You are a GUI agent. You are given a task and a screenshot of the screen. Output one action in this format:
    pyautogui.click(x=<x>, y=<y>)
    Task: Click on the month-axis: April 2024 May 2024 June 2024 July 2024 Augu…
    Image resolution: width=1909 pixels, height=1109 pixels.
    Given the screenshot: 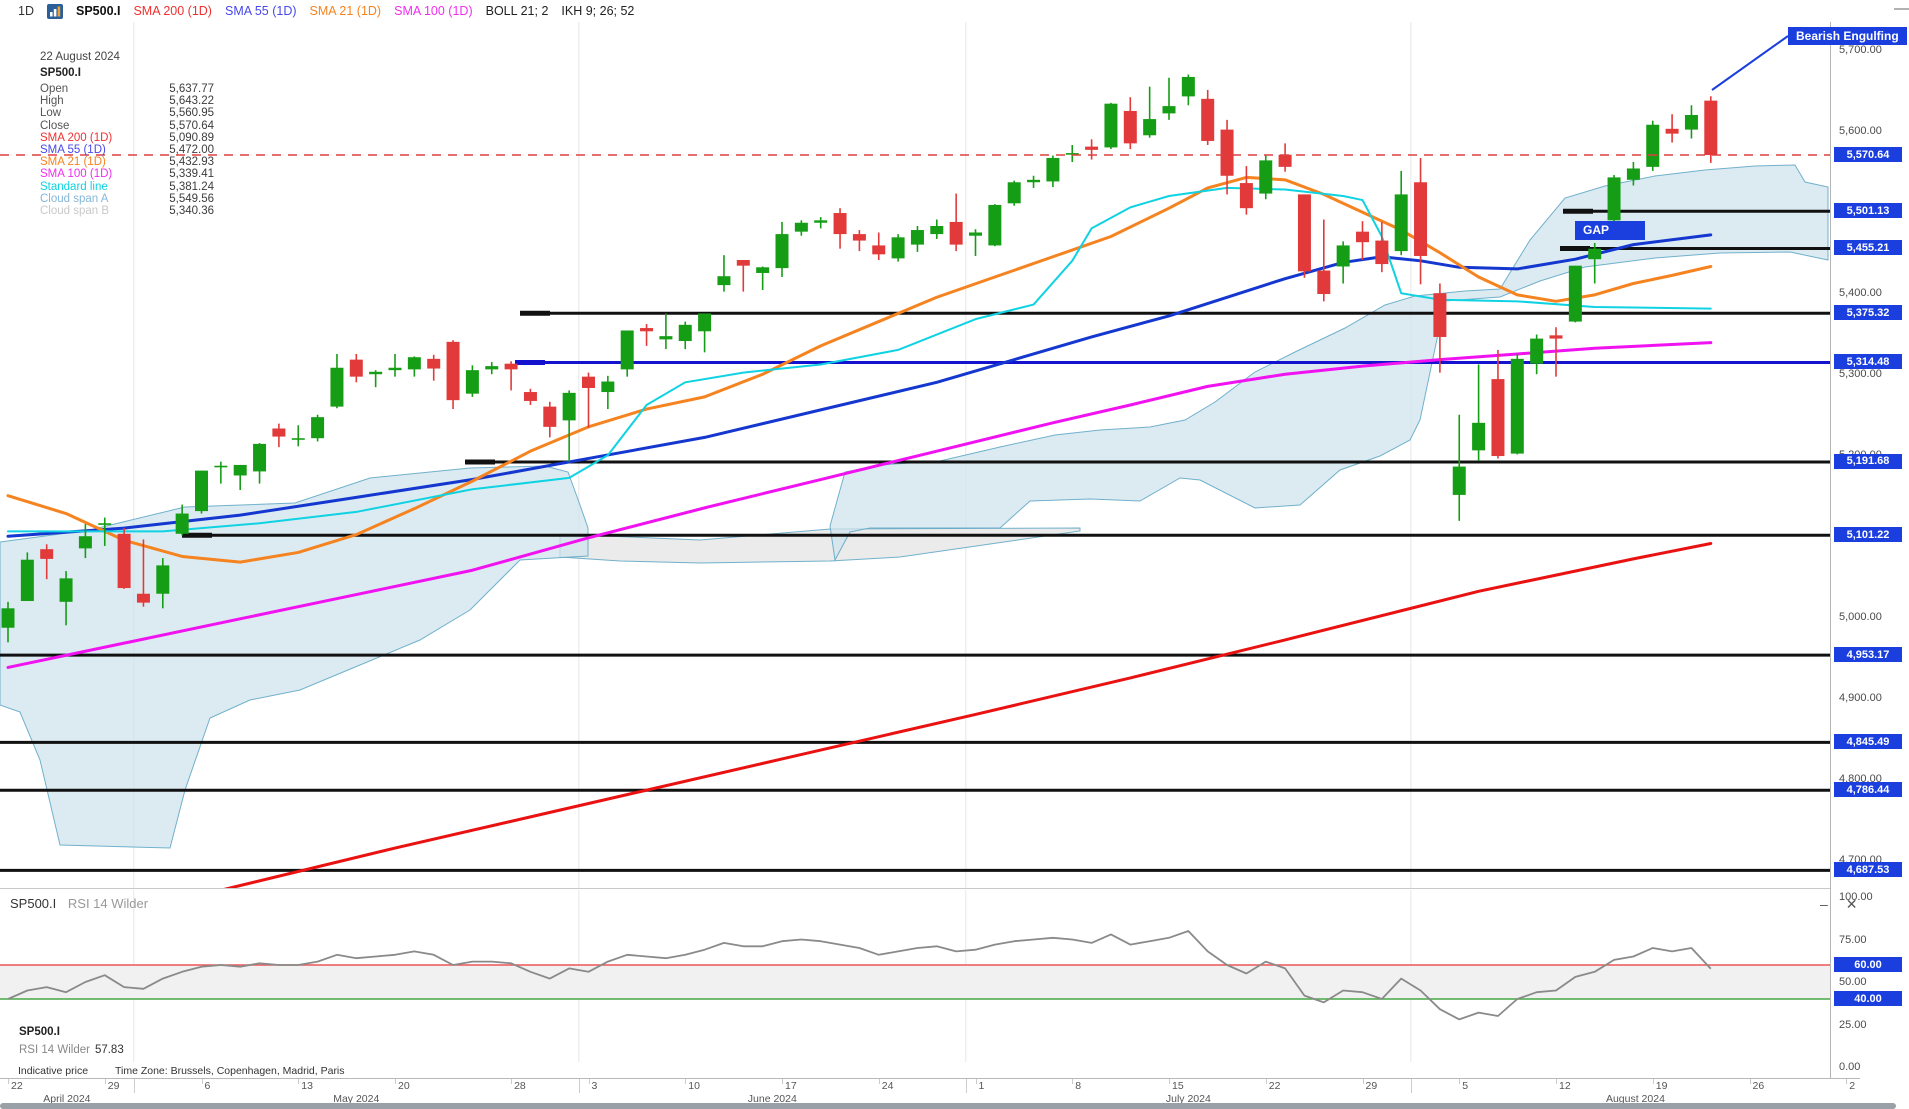 What is the action you would take?
    pyautogui.click(x=930, y=1099)
    